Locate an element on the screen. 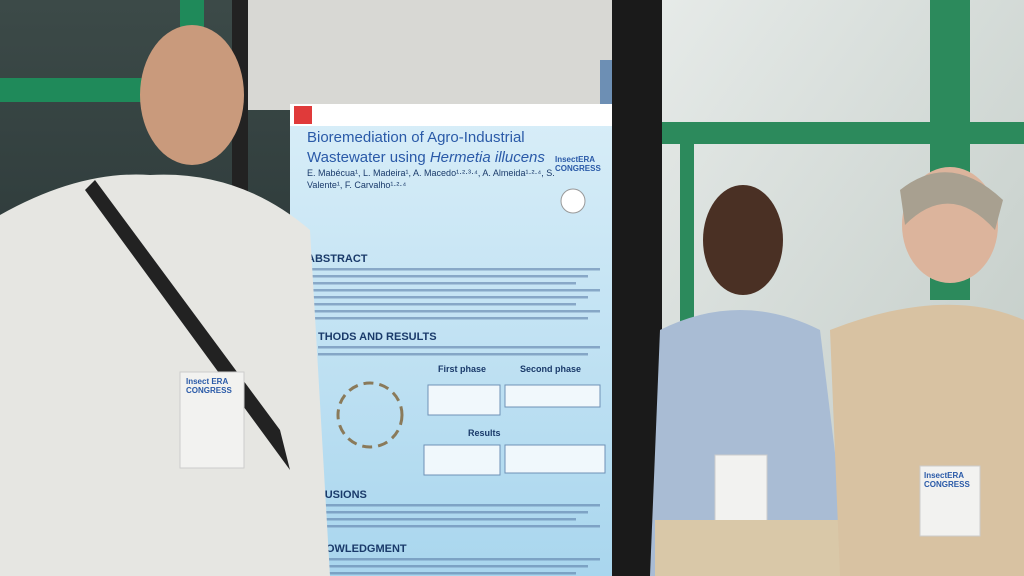 This screenshot has height=576, width=1024. screen-frame is located at coordinates (637, 288).